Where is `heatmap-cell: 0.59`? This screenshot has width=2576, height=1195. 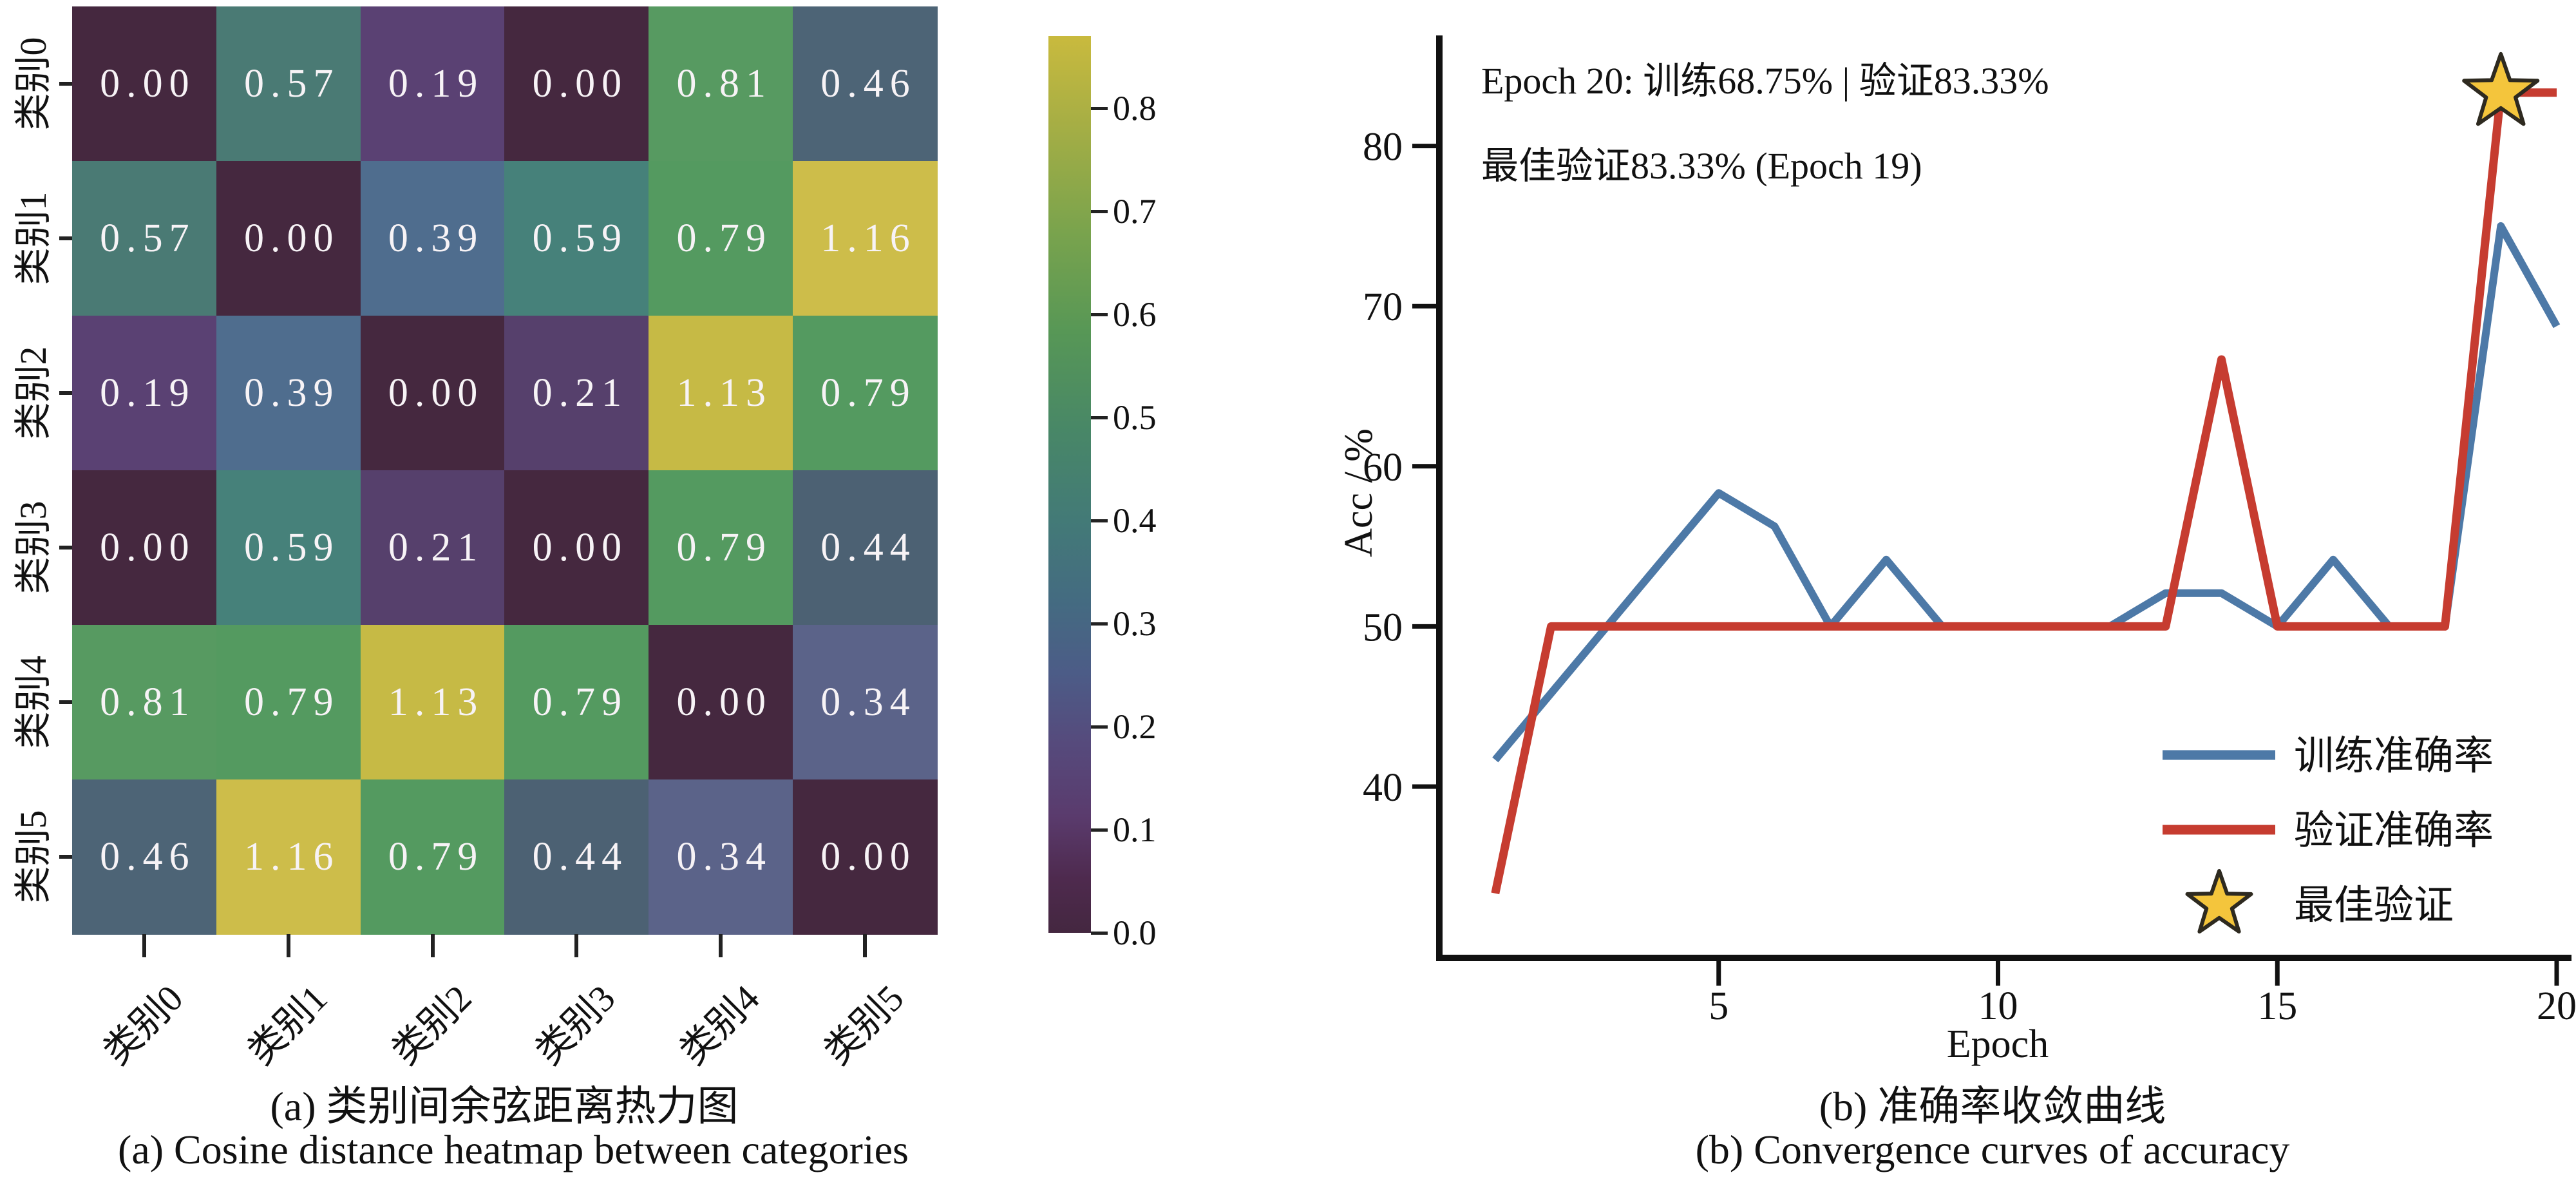 heatmap-cell: 0.59 is located at coordinates (577, 239).